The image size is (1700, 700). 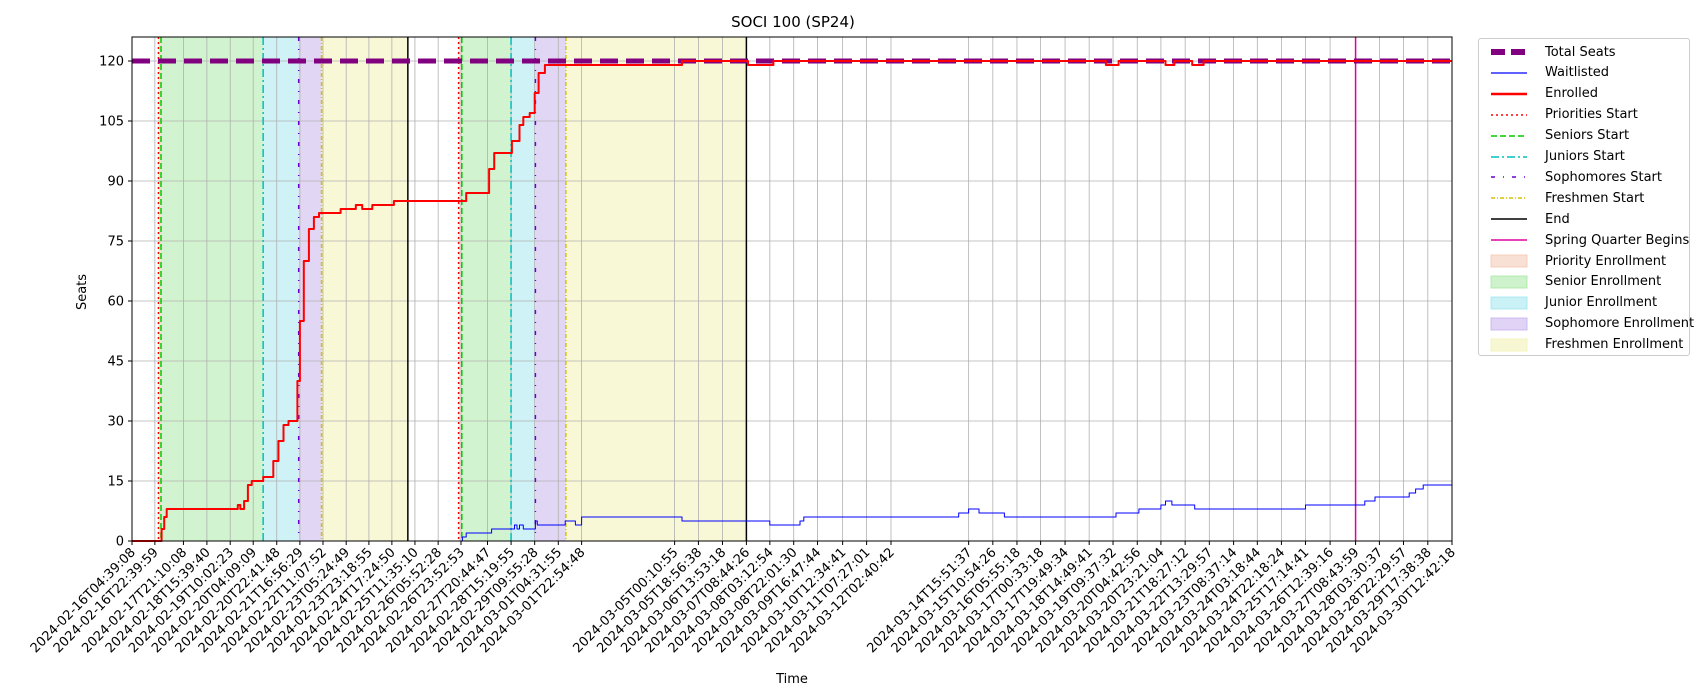 I want to click on legend-item-priority-enrollment: Priority Enrollment, so click(x=1576, y=261).